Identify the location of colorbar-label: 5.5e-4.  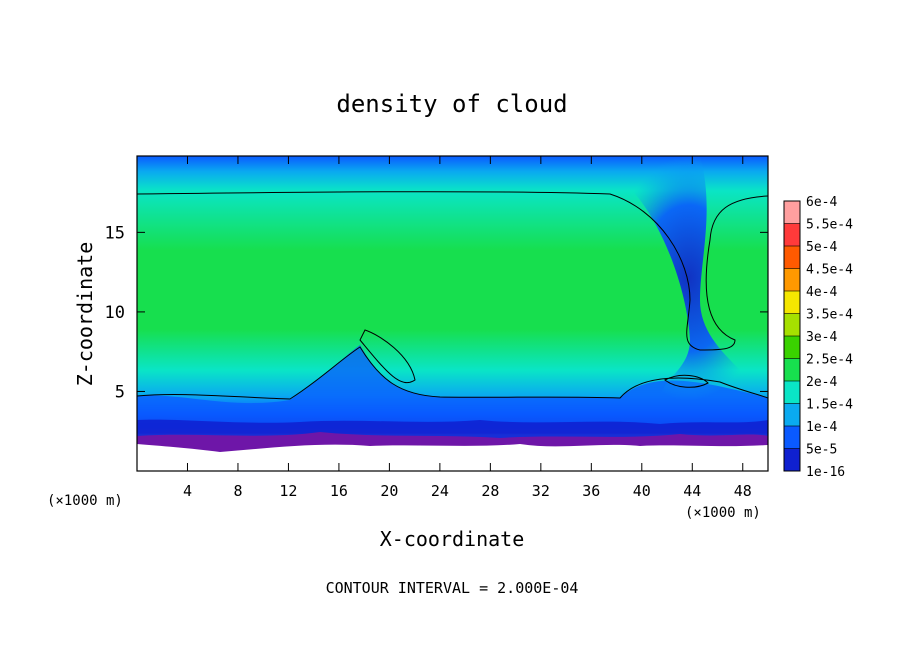
(829, 225).